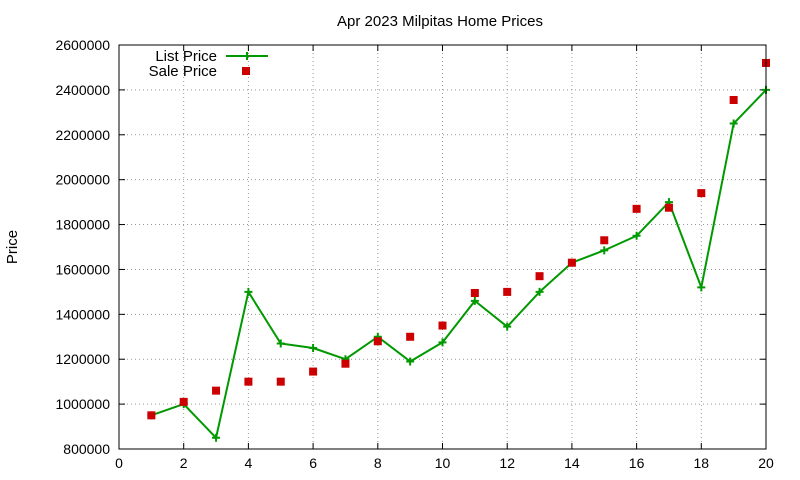  What do you see at coordinates (247, 56) in the screenshot?
I see `legend-marker-list-price` at bounding box center [247, 56].